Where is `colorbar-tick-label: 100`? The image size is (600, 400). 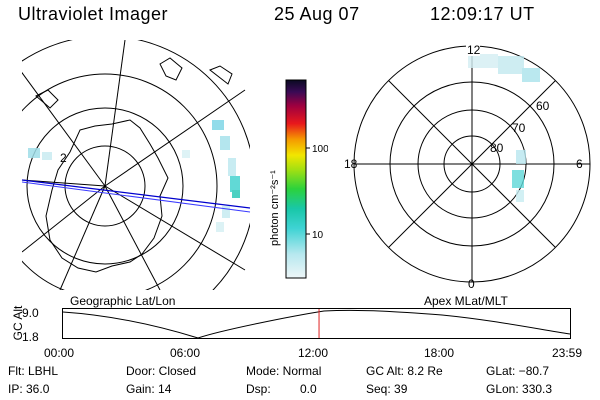
colorbar-tick-label: 100 is located at coordinates (320, 149).